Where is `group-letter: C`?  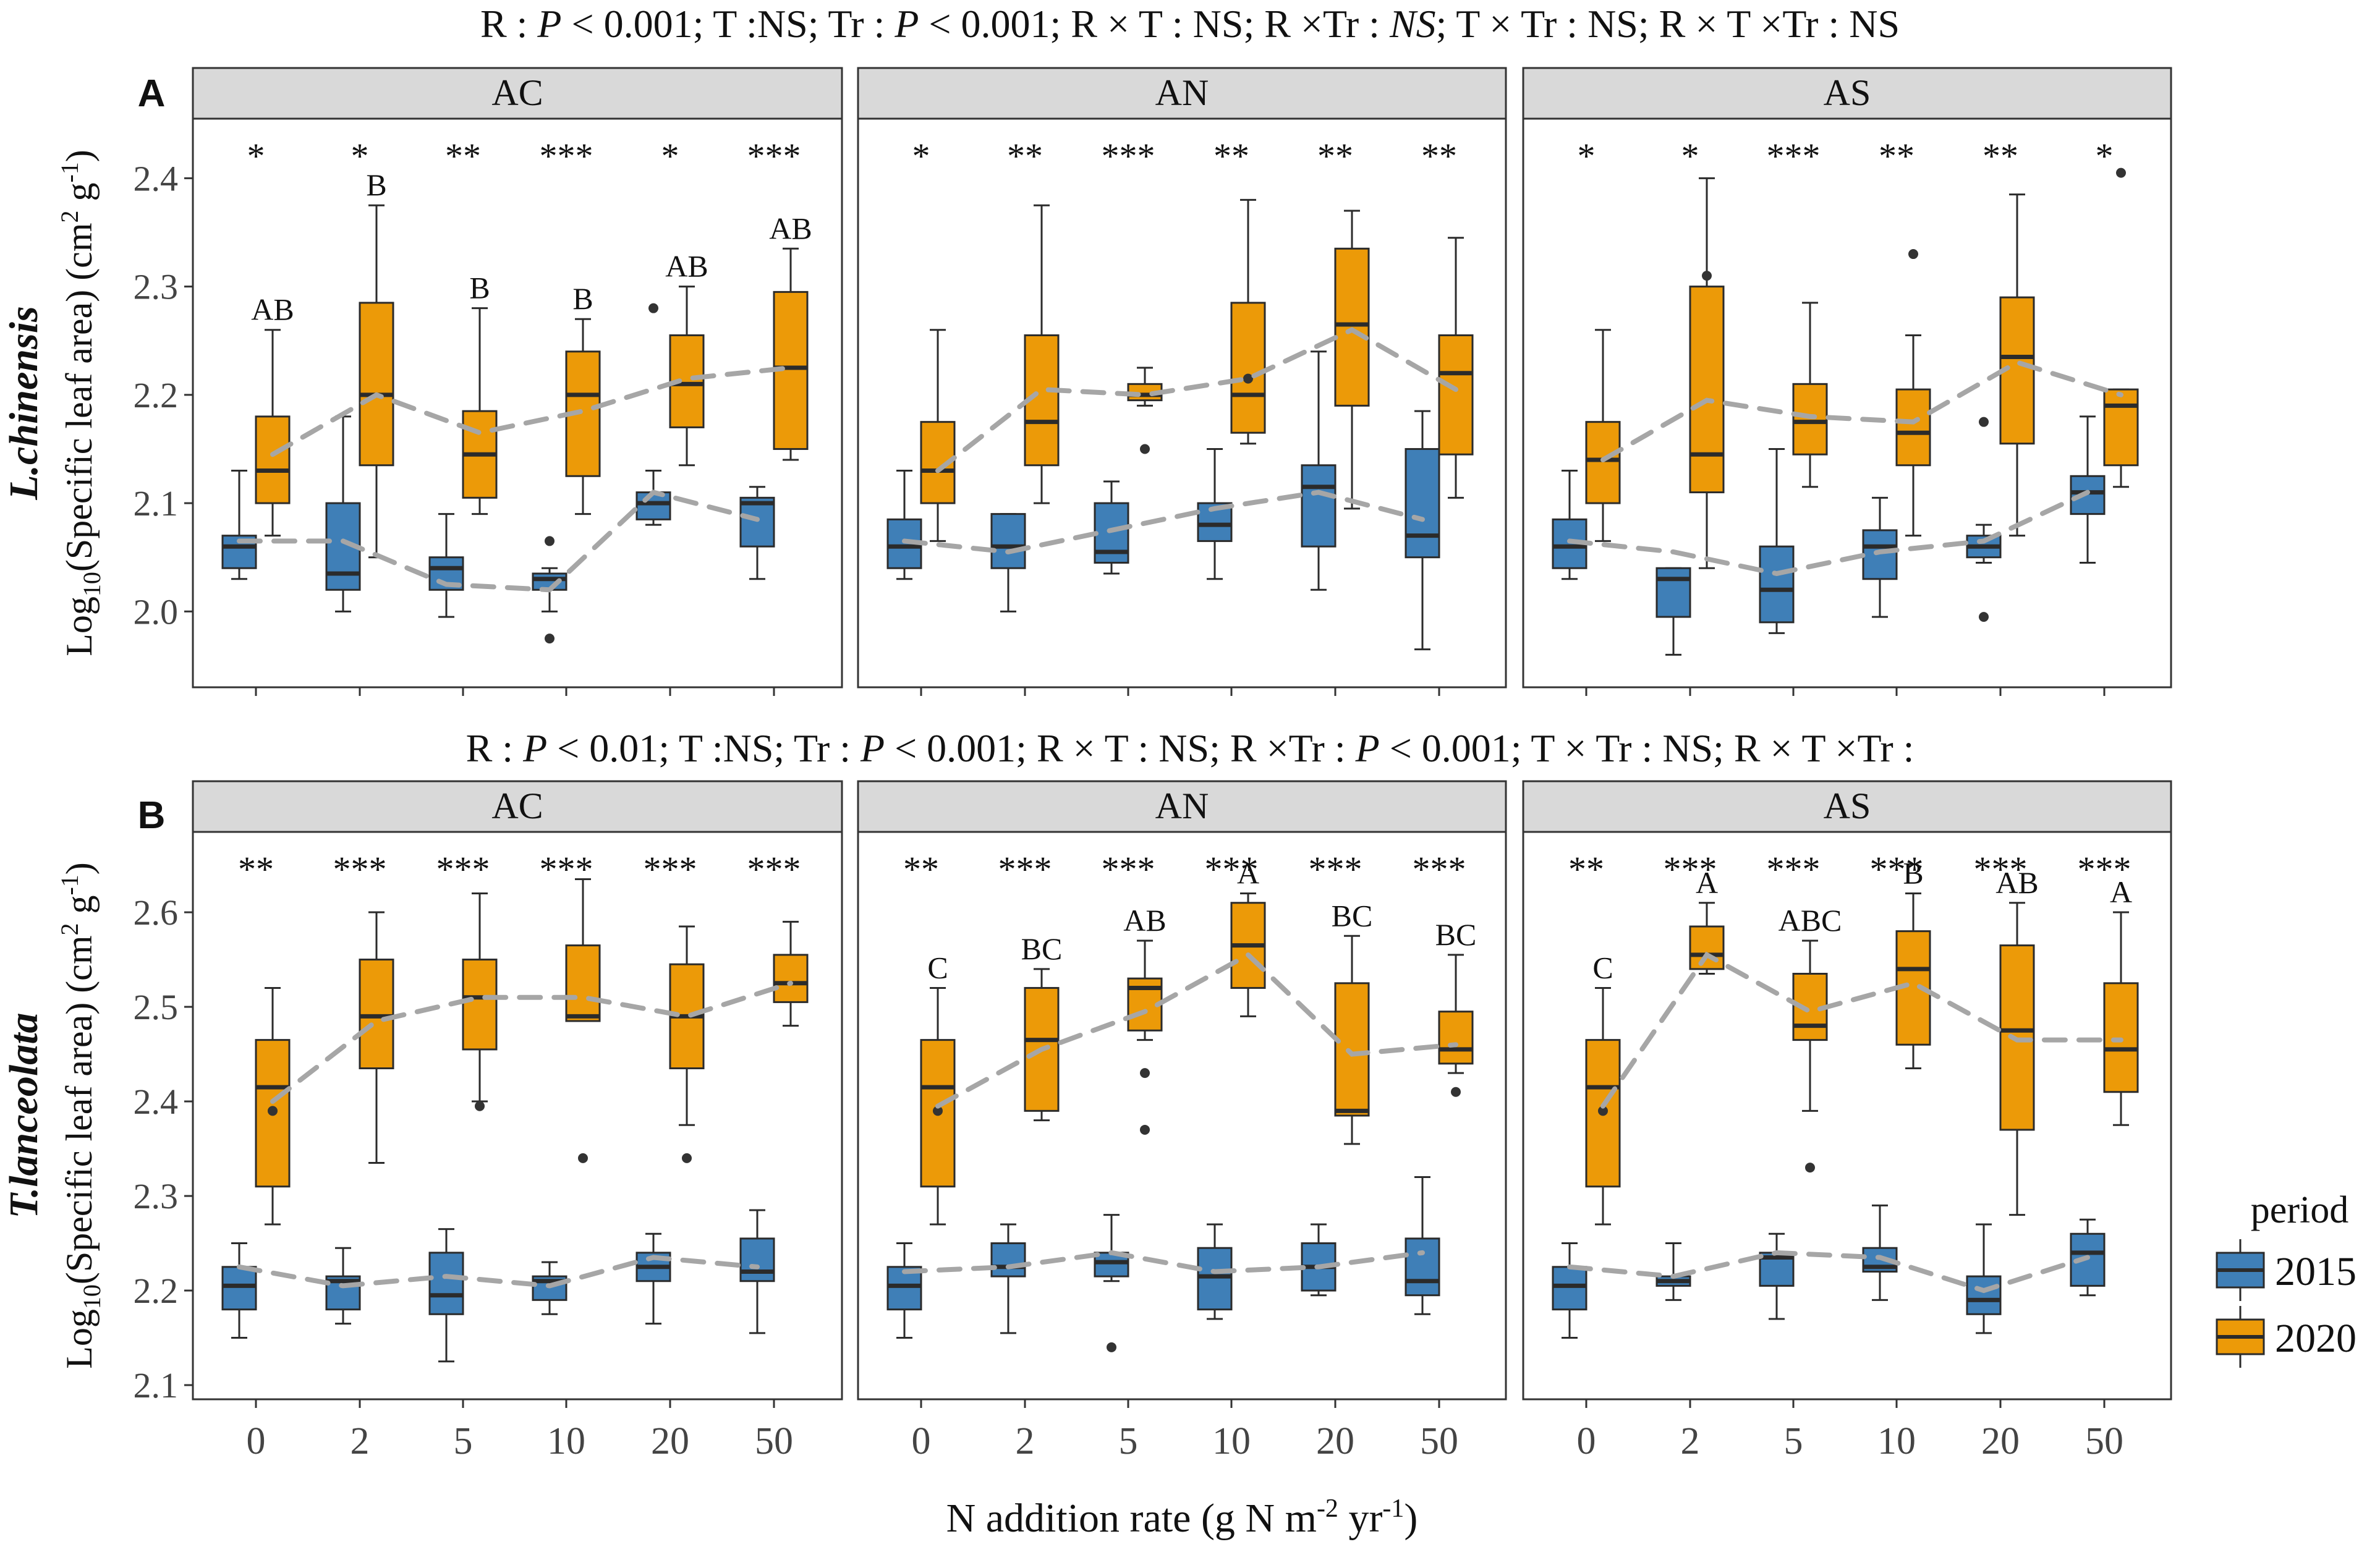 group-letter: C is located at coordinates (1602, 967).